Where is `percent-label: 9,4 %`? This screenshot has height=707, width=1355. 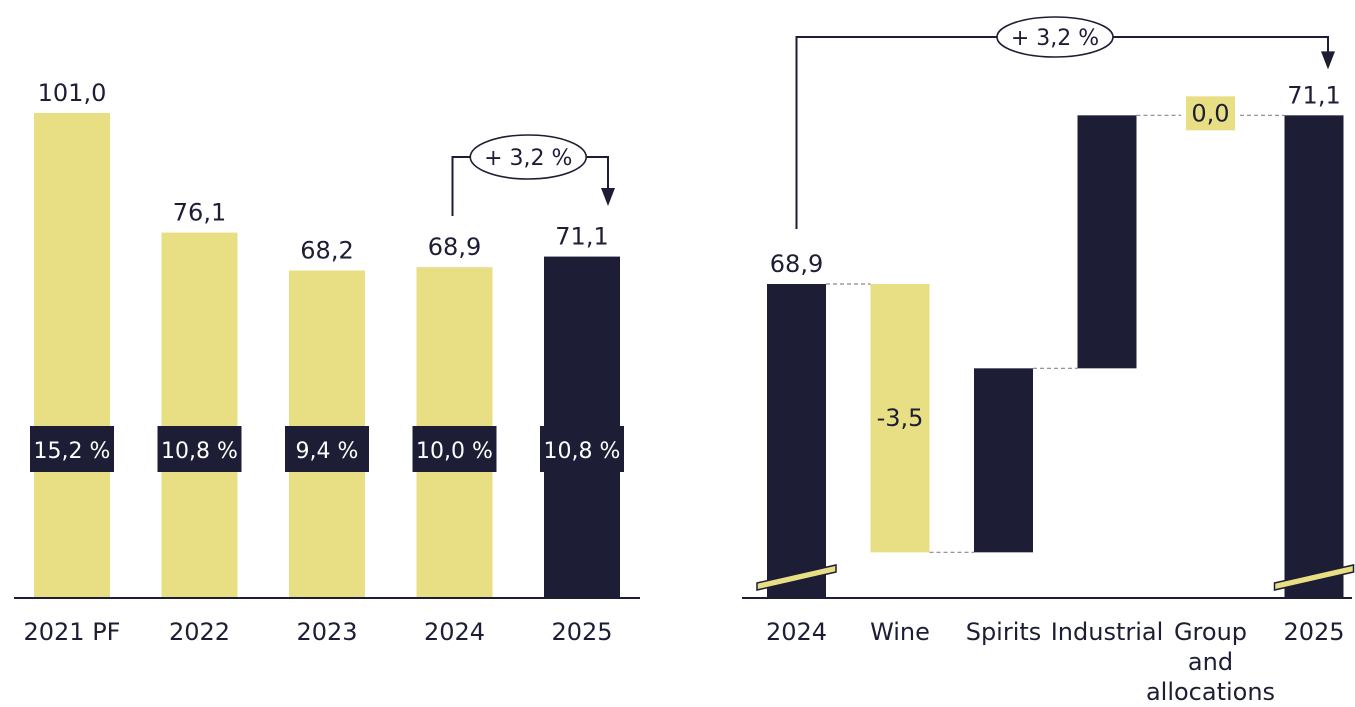
percent-label: 9,4 % is located at coordinates (327, 451).